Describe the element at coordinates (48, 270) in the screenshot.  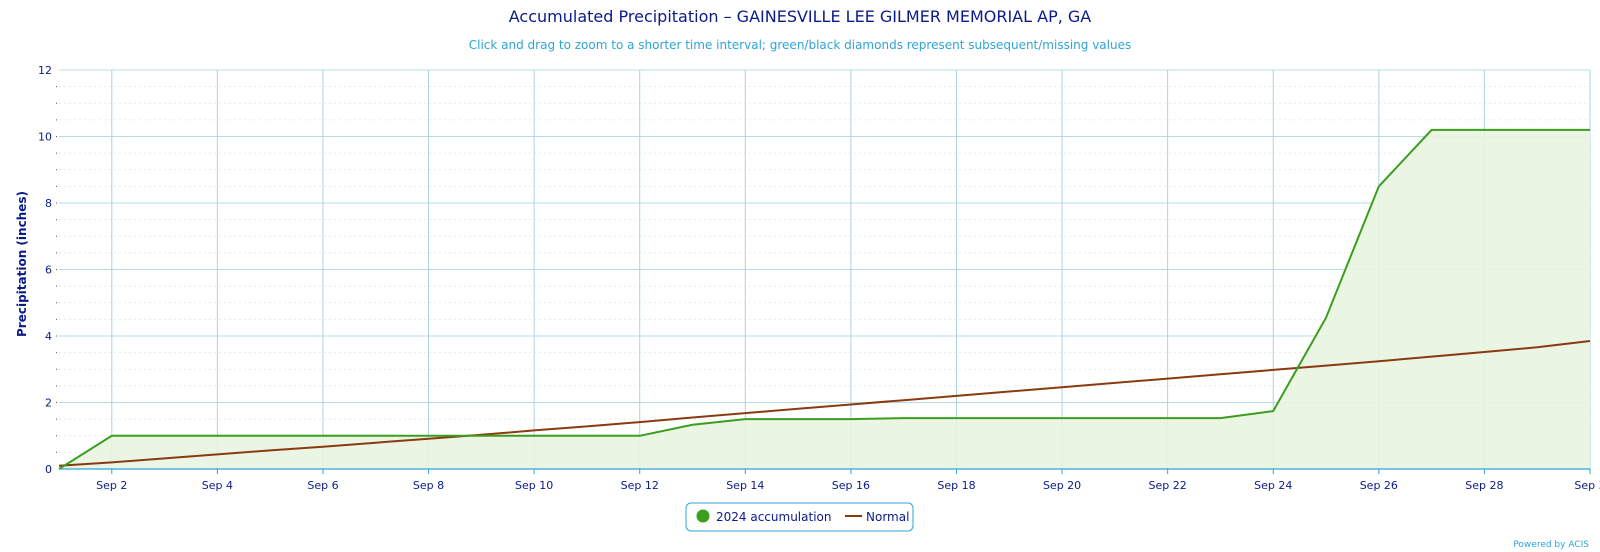
I see `y-tick-label: 6` at that location.